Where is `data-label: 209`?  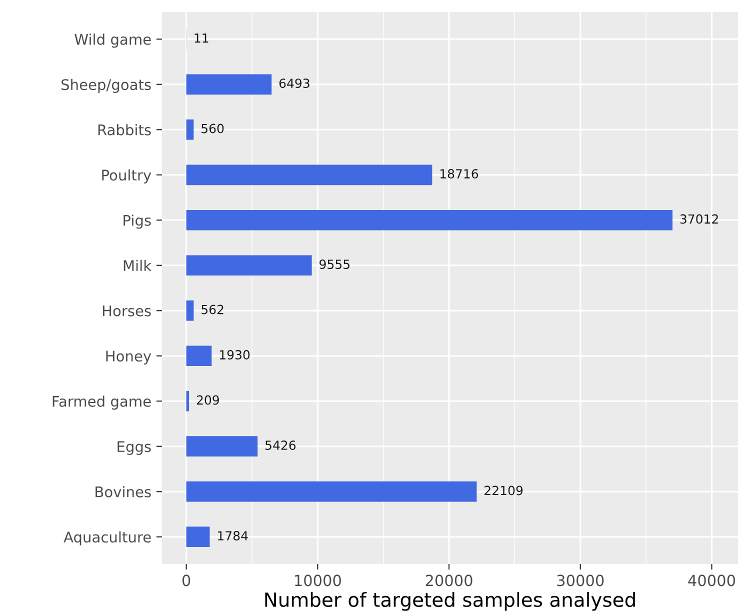
data-label: 209 is located at coordinates (207, 400).